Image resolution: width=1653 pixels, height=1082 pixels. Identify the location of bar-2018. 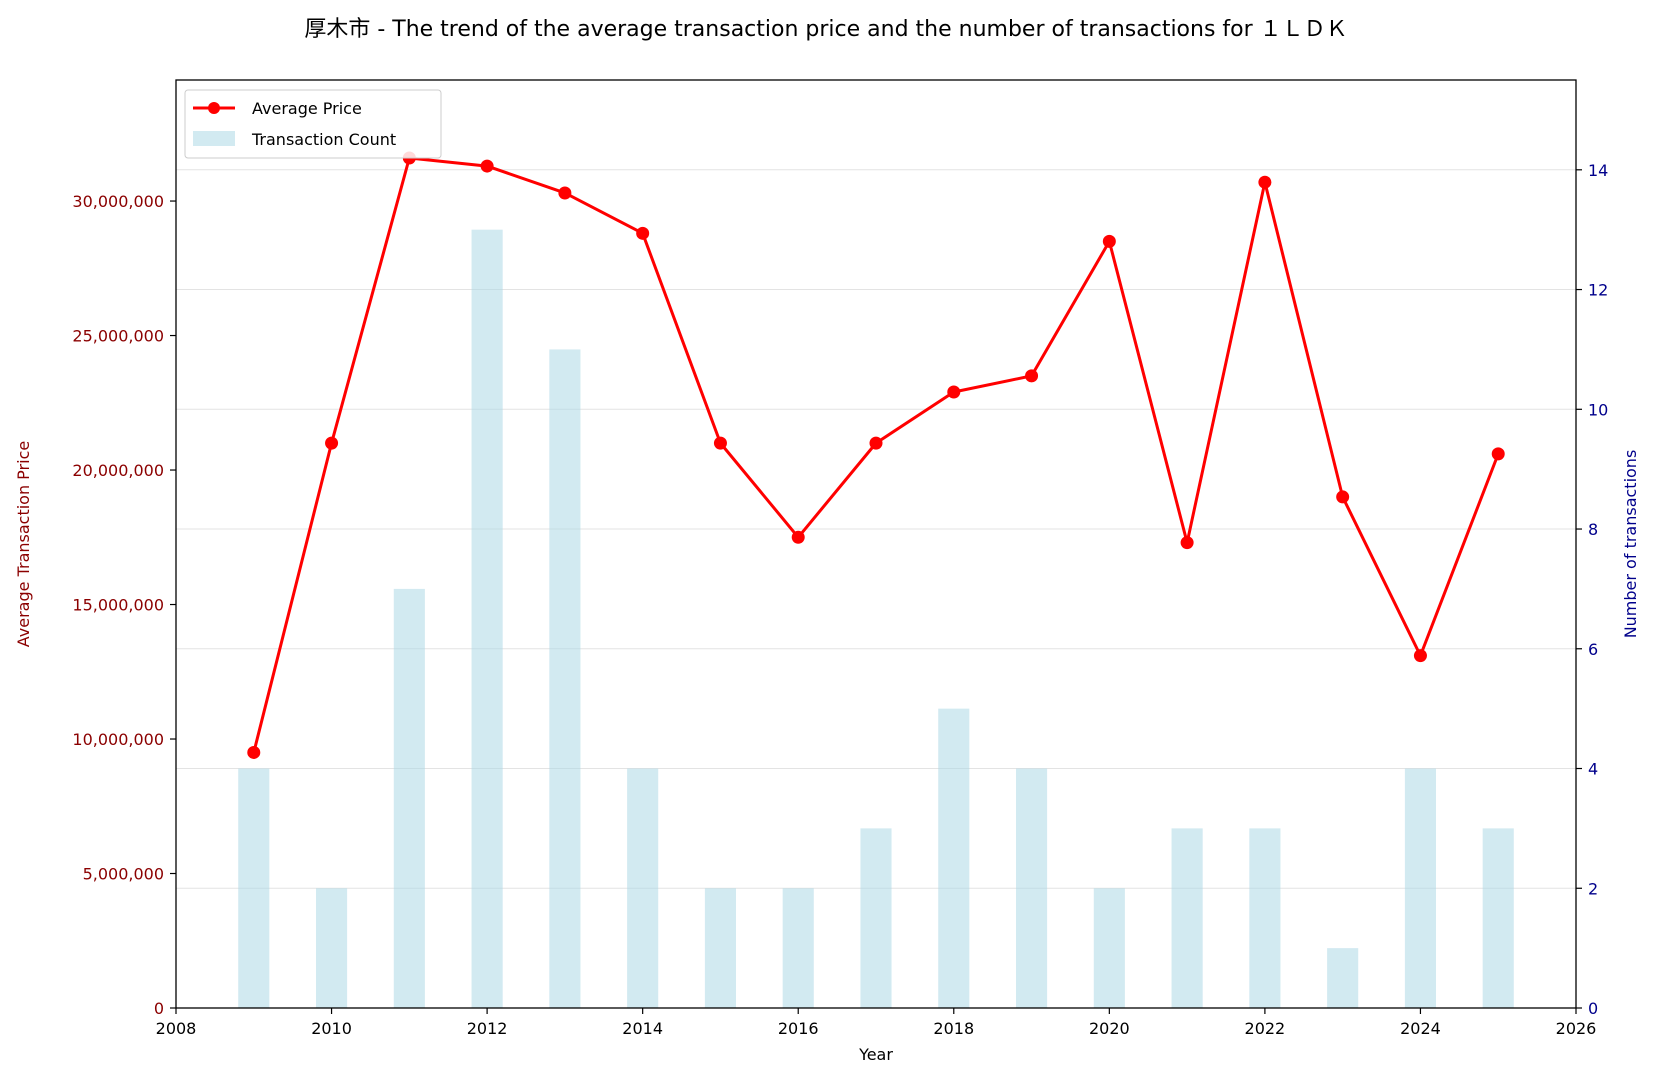
(954, 858).